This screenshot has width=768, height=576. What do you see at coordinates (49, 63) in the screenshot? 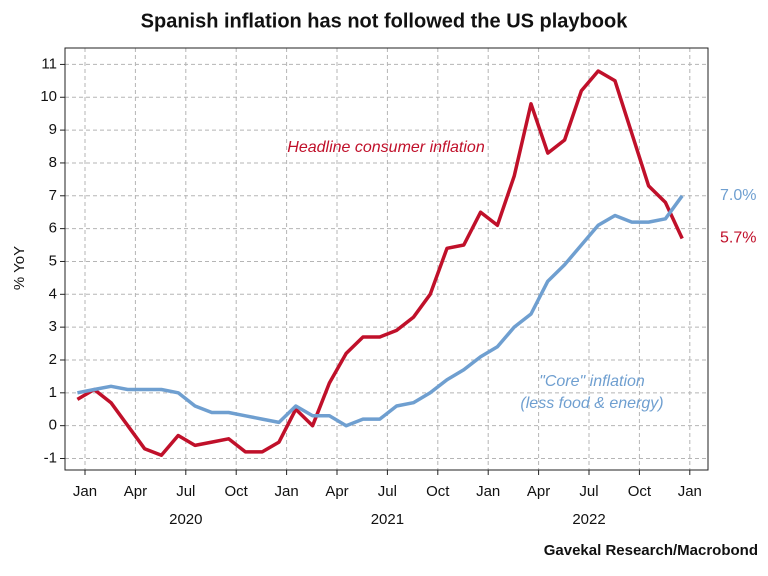
I see `y-tick-label: 11` at bounding box center [49, 63].